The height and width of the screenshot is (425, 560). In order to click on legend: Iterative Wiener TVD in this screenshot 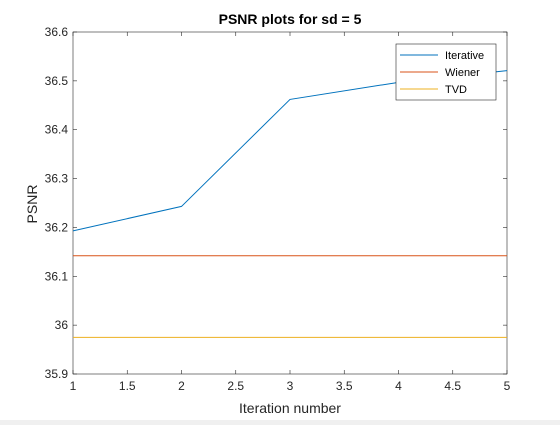, I will do `click(446, 72)`.